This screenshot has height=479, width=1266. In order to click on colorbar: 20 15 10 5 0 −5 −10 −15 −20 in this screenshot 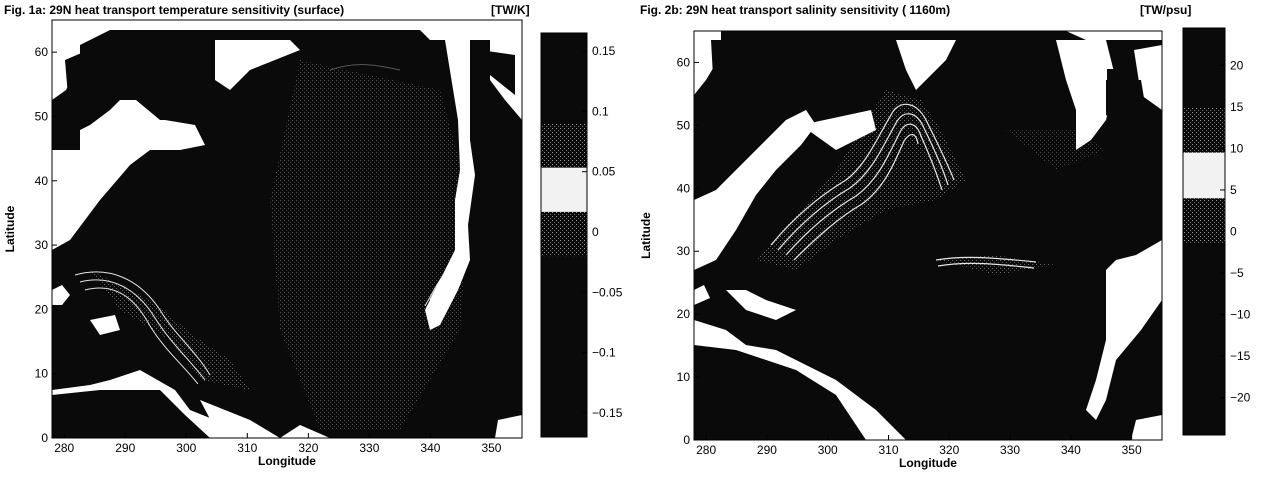, I will do `click(1216, 231)`.